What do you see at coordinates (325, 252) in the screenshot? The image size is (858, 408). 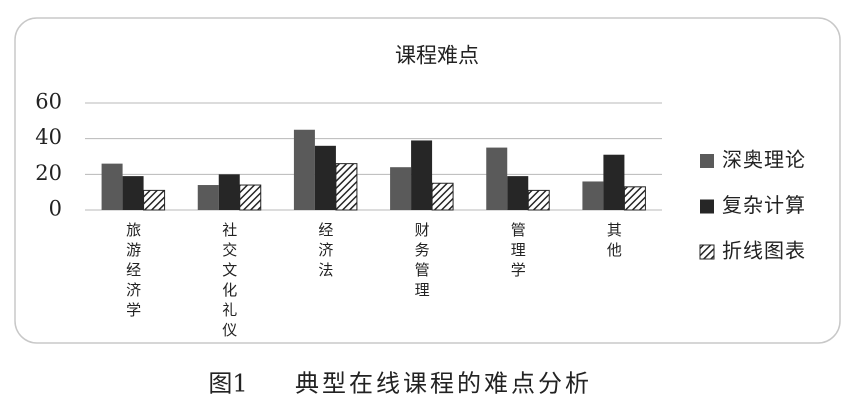 I see `x-tick-label: 经济法` at bounding box center [325, 252].